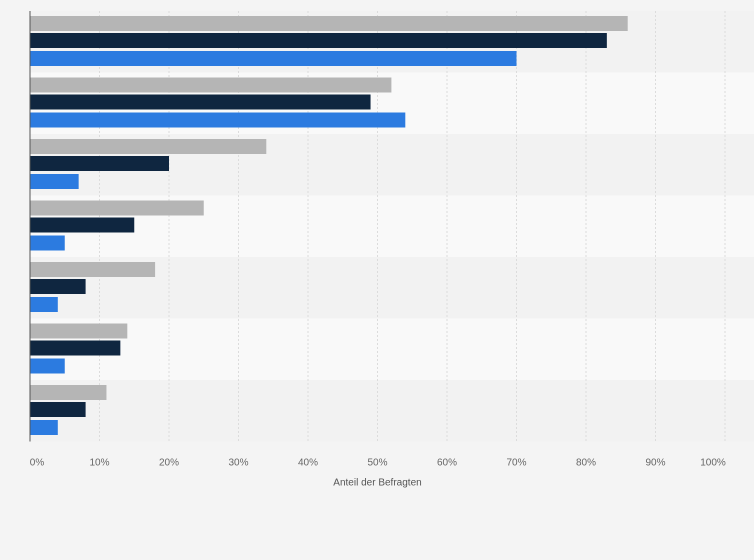 The image size is (754, 560). Describe the element at coordinates (211, 85) in the screenshot. I see `bar-row2-series1` at that location.